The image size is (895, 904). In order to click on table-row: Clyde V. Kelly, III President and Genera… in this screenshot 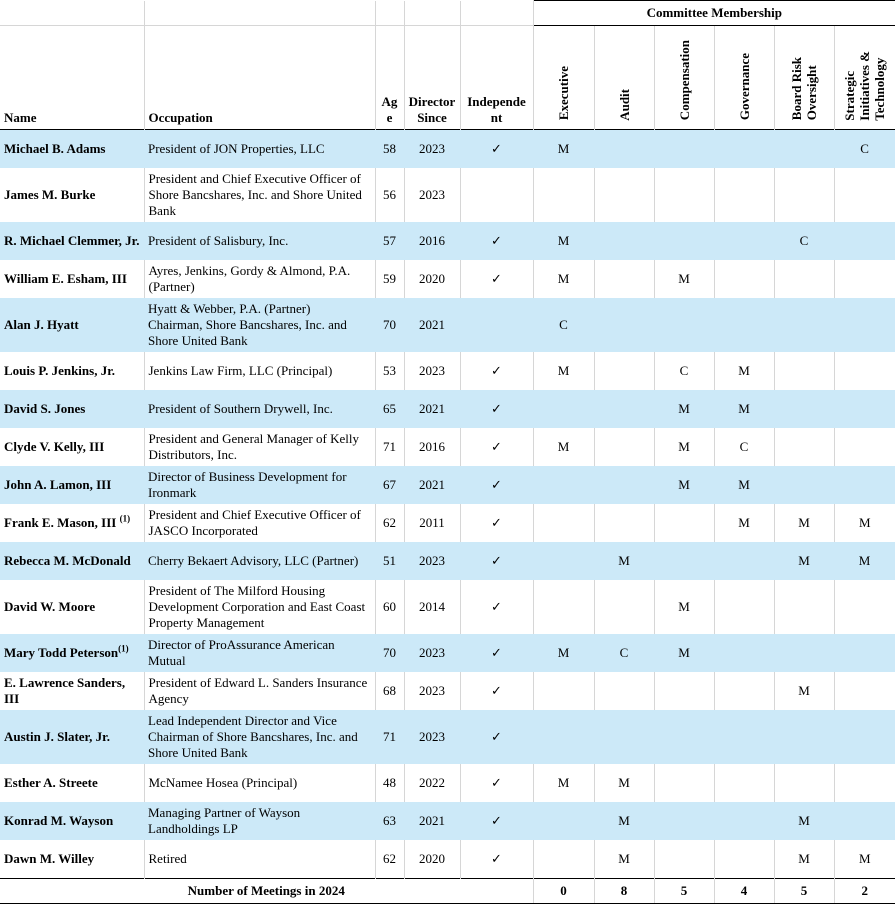, I will do `click(447, 446)`.